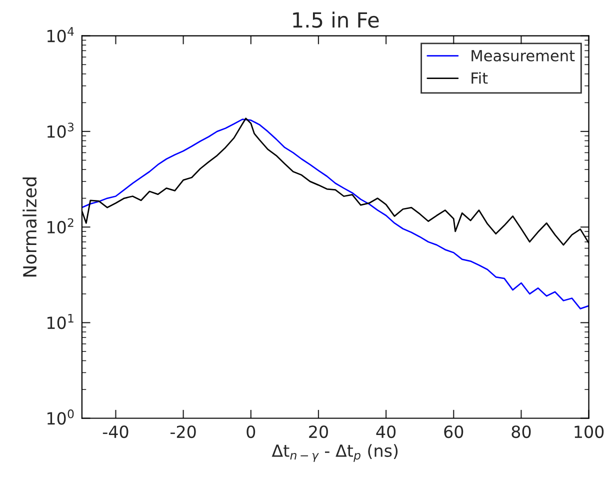  What do you see at coordinates (61, 34) in the screenshot?
I see `y-tick-label: 10$^{4}$` at bounding box center [61, 34].